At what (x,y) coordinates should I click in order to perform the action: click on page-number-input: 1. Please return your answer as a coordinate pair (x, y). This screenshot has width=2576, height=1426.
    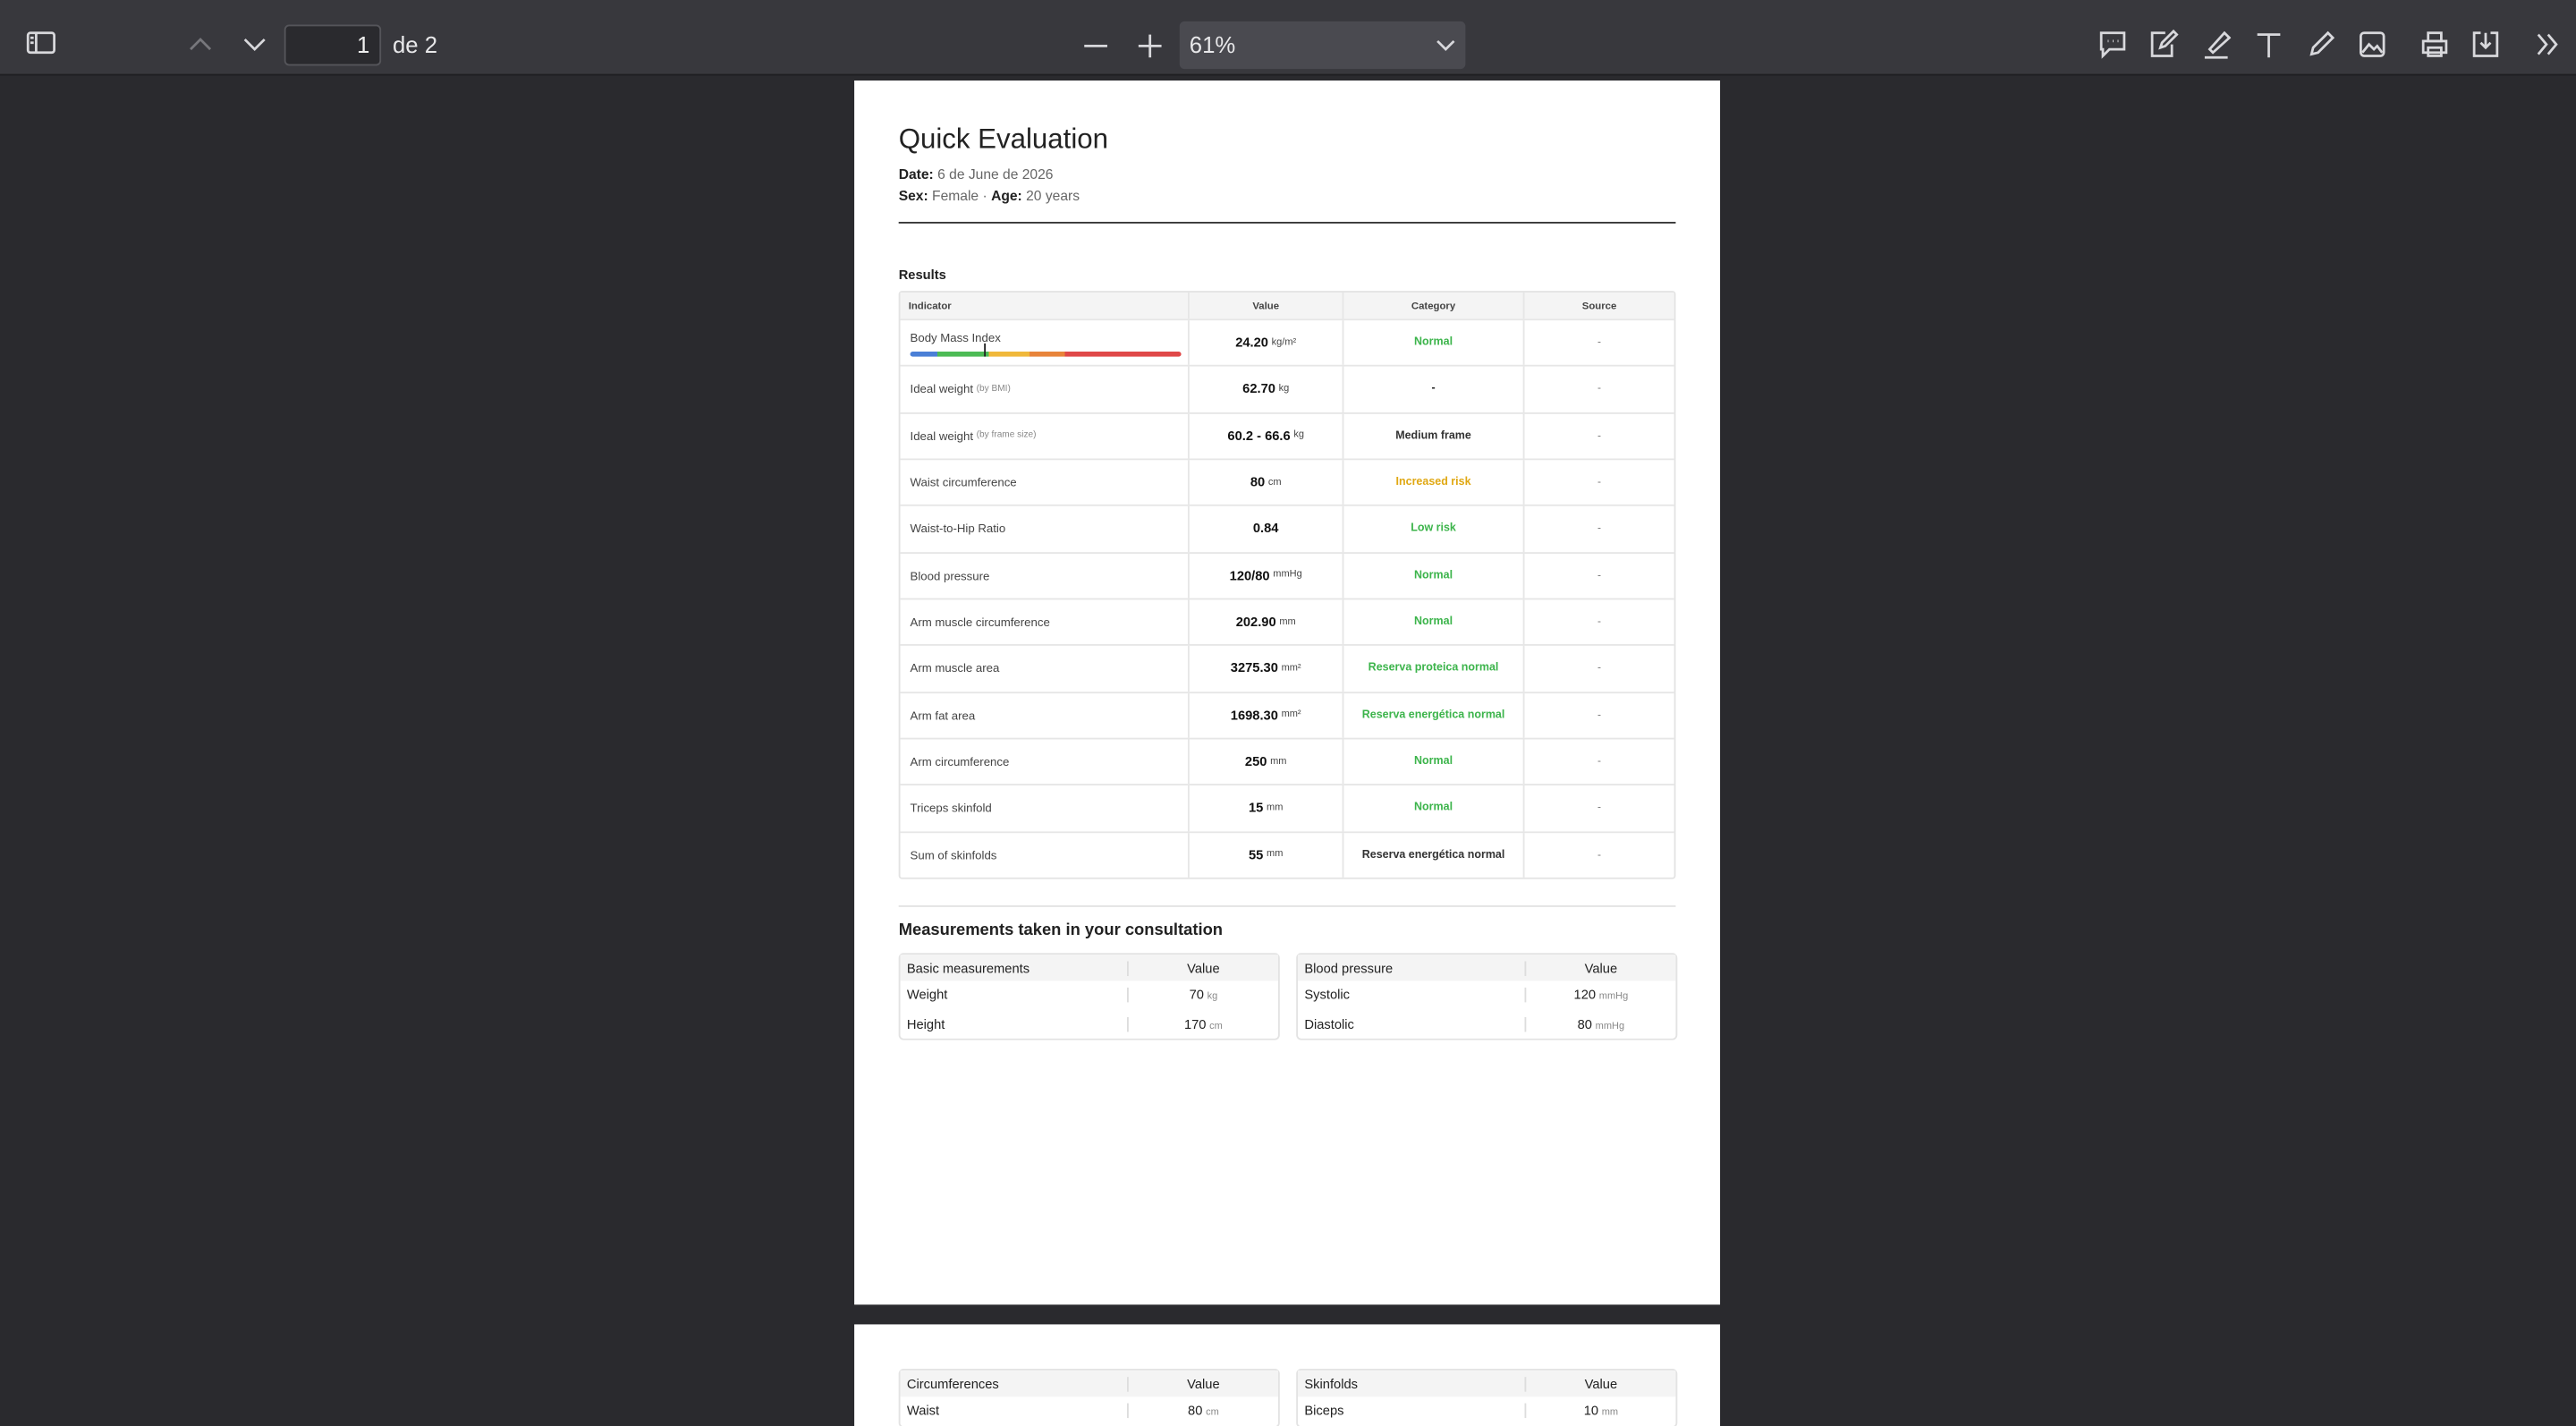
    Looking at the image, I should click on (333, 45).